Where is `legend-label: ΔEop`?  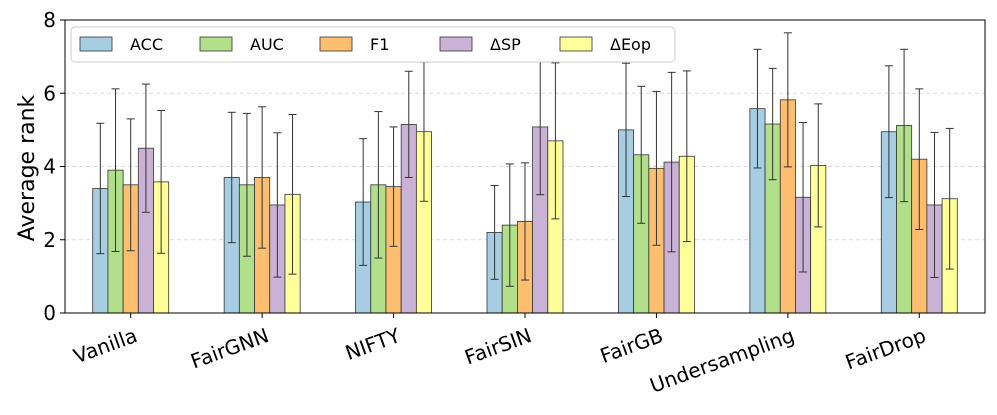
legend-label: ΔEop is located at coordinates (630, 44).